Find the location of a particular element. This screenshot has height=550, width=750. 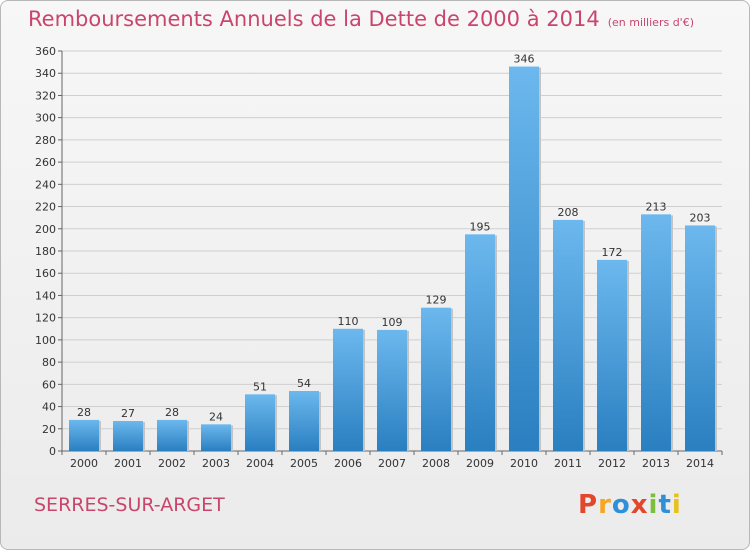

y-tick-label: 40 is located at coordinates (49, 407).